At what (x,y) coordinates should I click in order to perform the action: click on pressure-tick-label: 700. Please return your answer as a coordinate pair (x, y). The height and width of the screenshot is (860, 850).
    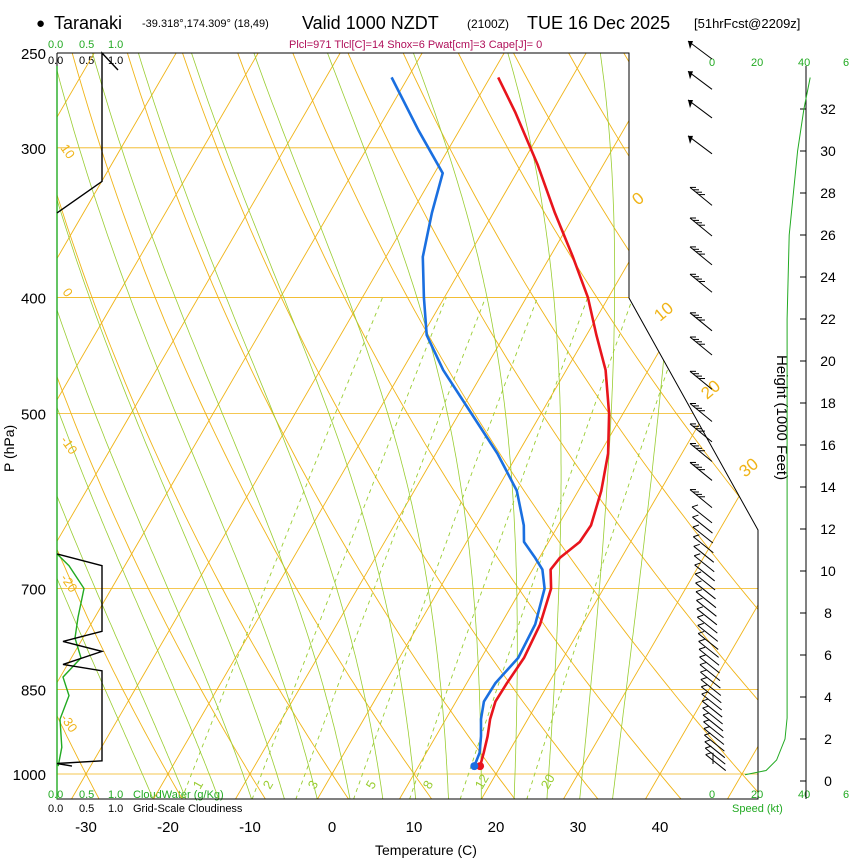
    Looking at the image, I should click on (33, 589).